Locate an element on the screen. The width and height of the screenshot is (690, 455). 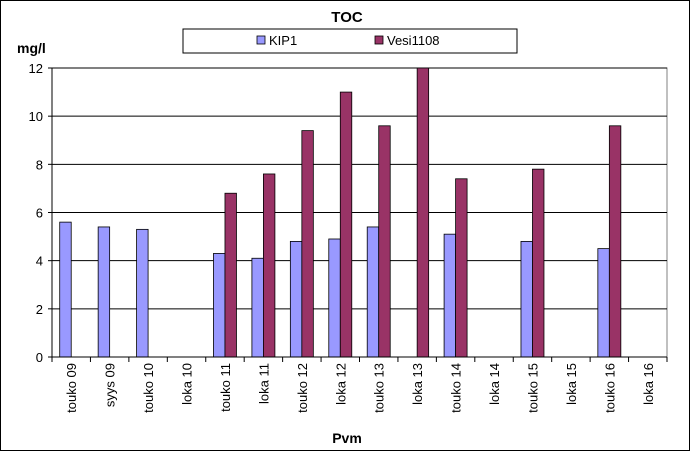
x-tick-label: loka 13 is located at coordinates (417, 384).